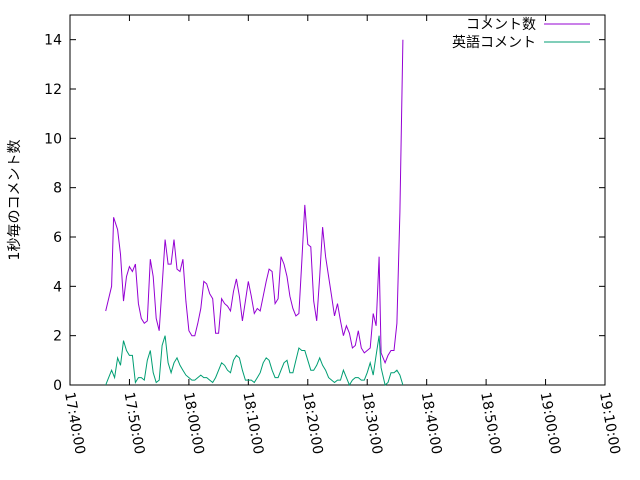  I want to click on x-tick-label: 19:00:00, so click(550, 423).